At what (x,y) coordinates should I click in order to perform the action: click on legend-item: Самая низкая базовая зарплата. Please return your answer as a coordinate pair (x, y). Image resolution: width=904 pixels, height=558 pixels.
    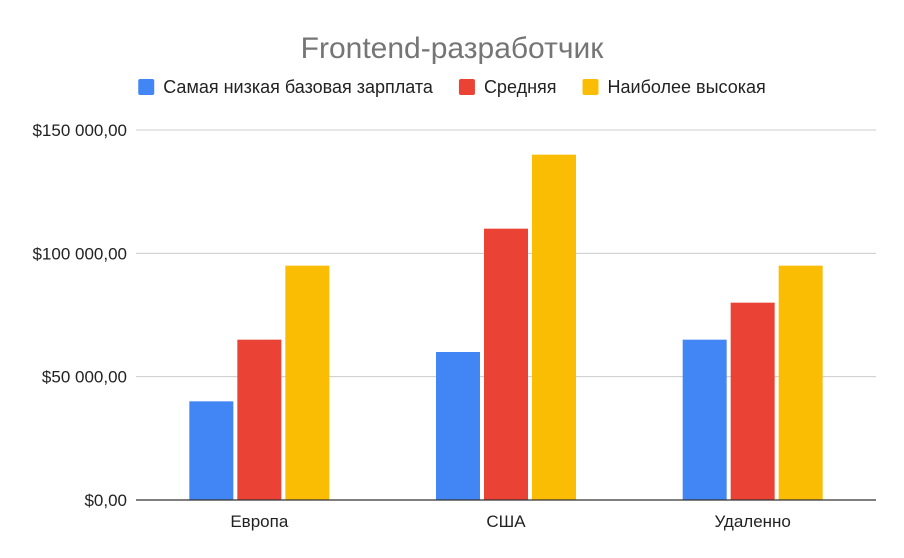
    Looking at the image, I should click on (286, 87).